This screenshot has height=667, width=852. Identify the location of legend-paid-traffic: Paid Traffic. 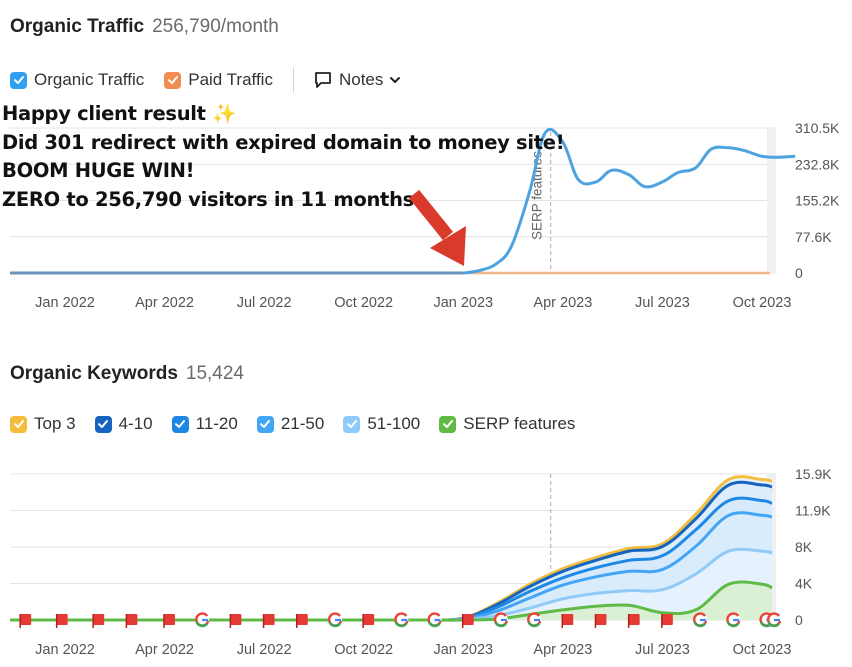
(218, 80).